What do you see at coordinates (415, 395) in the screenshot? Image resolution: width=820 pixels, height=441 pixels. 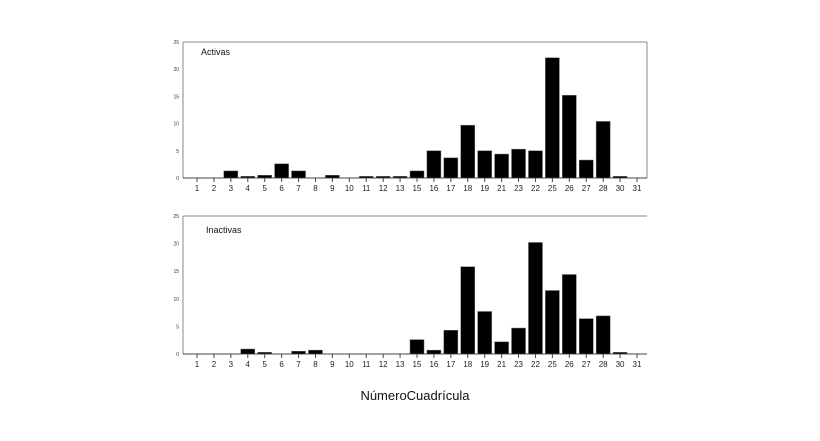 I see `x-axis-label: NúmeroCuadrícula` at bounding box center [415, 395].